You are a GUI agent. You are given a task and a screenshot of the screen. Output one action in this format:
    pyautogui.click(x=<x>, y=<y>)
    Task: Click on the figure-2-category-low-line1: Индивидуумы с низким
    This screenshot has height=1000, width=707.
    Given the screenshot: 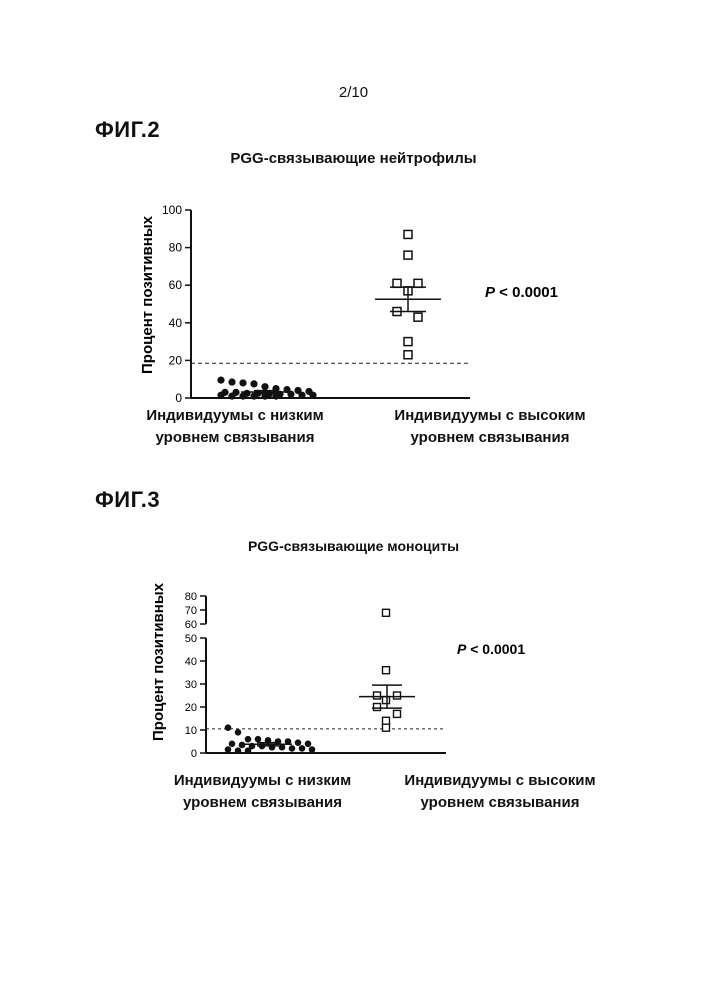 What is the action you would take?
    pyautogui.click(x=235, y=416)
    